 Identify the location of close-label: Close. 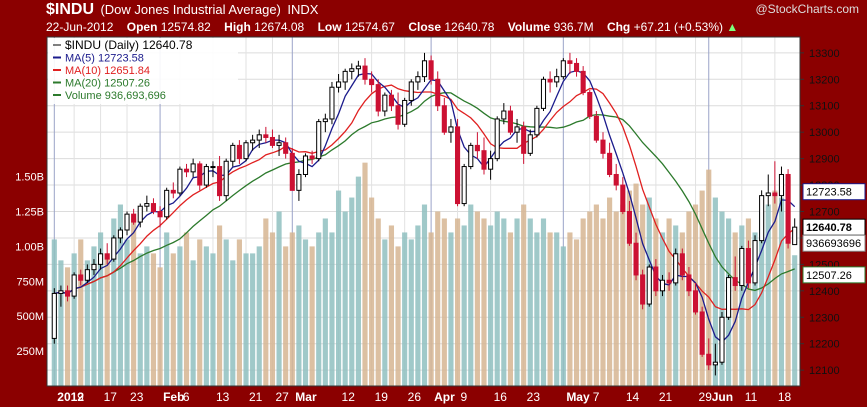
(425, 27).